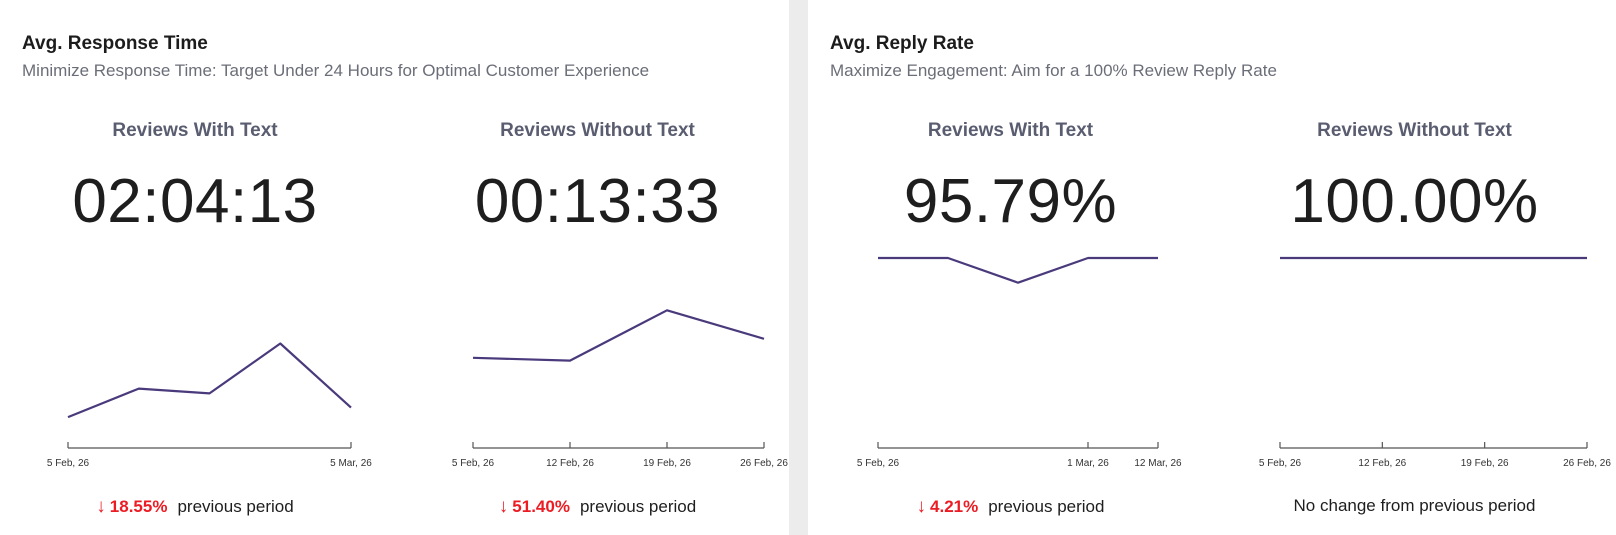 This screenshot has height=535, width=1616. Describe the element at coordinates (954, 506) in the screenshot. I see `change-percent: 4.21%` at that location.